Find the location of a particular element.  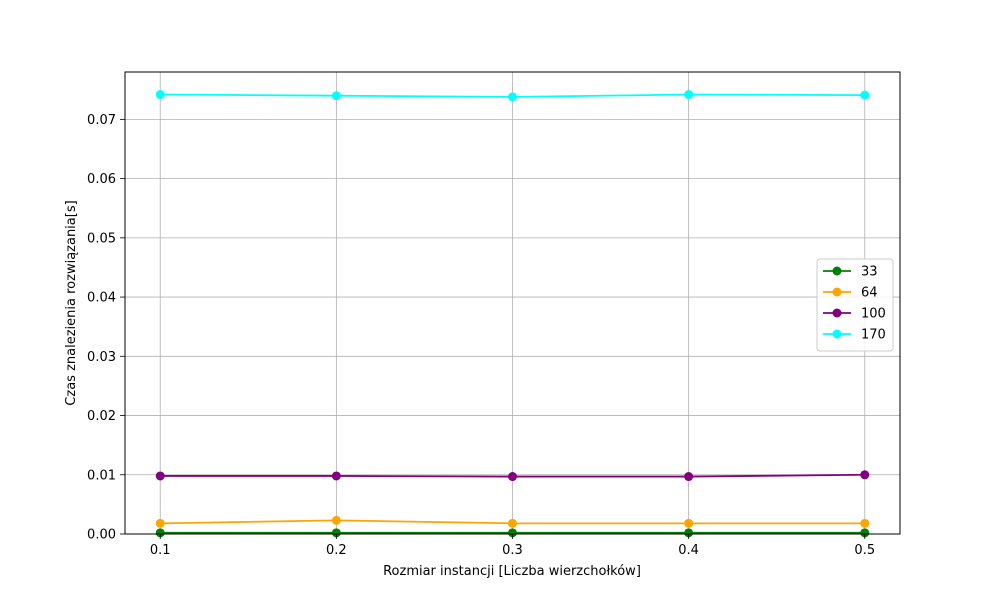

y-tick-label: 0.06 is located at coordinates (101, 179).